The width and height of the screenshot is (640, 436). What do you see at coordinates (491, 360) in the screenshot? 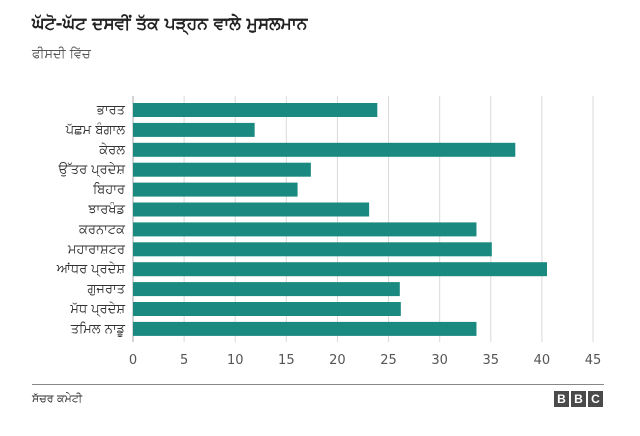
I see `x-tick-label: 35` at bounding box center [491, 360].